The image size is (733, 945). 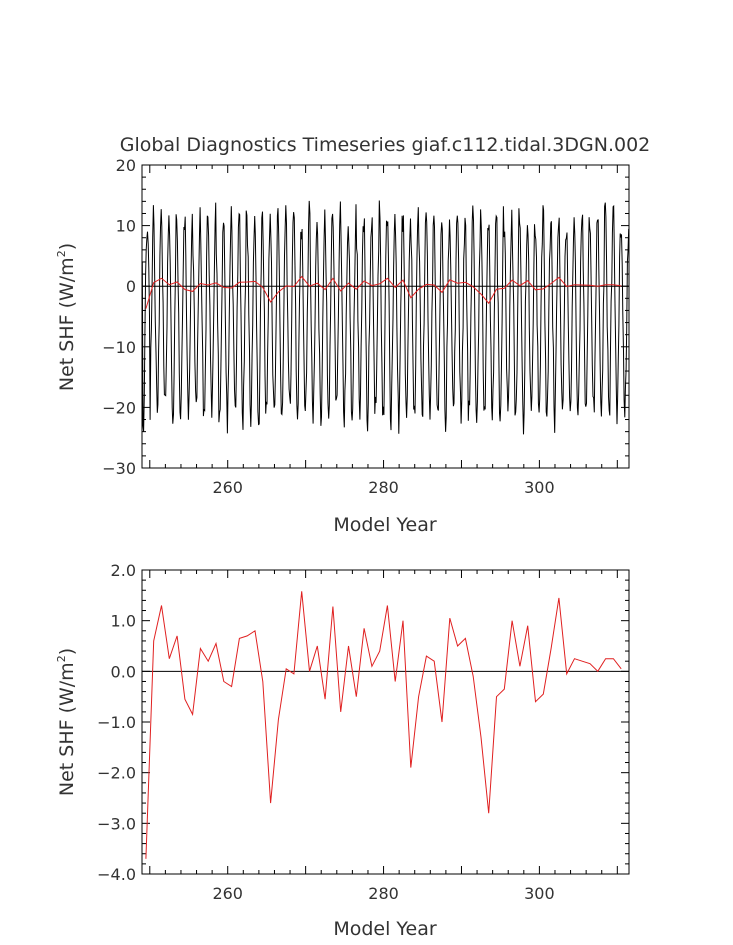 What do you see at coordinates (119, 407) in the screenshot?
I see `y-tick-label: −20` at bounding box center [119, 407].